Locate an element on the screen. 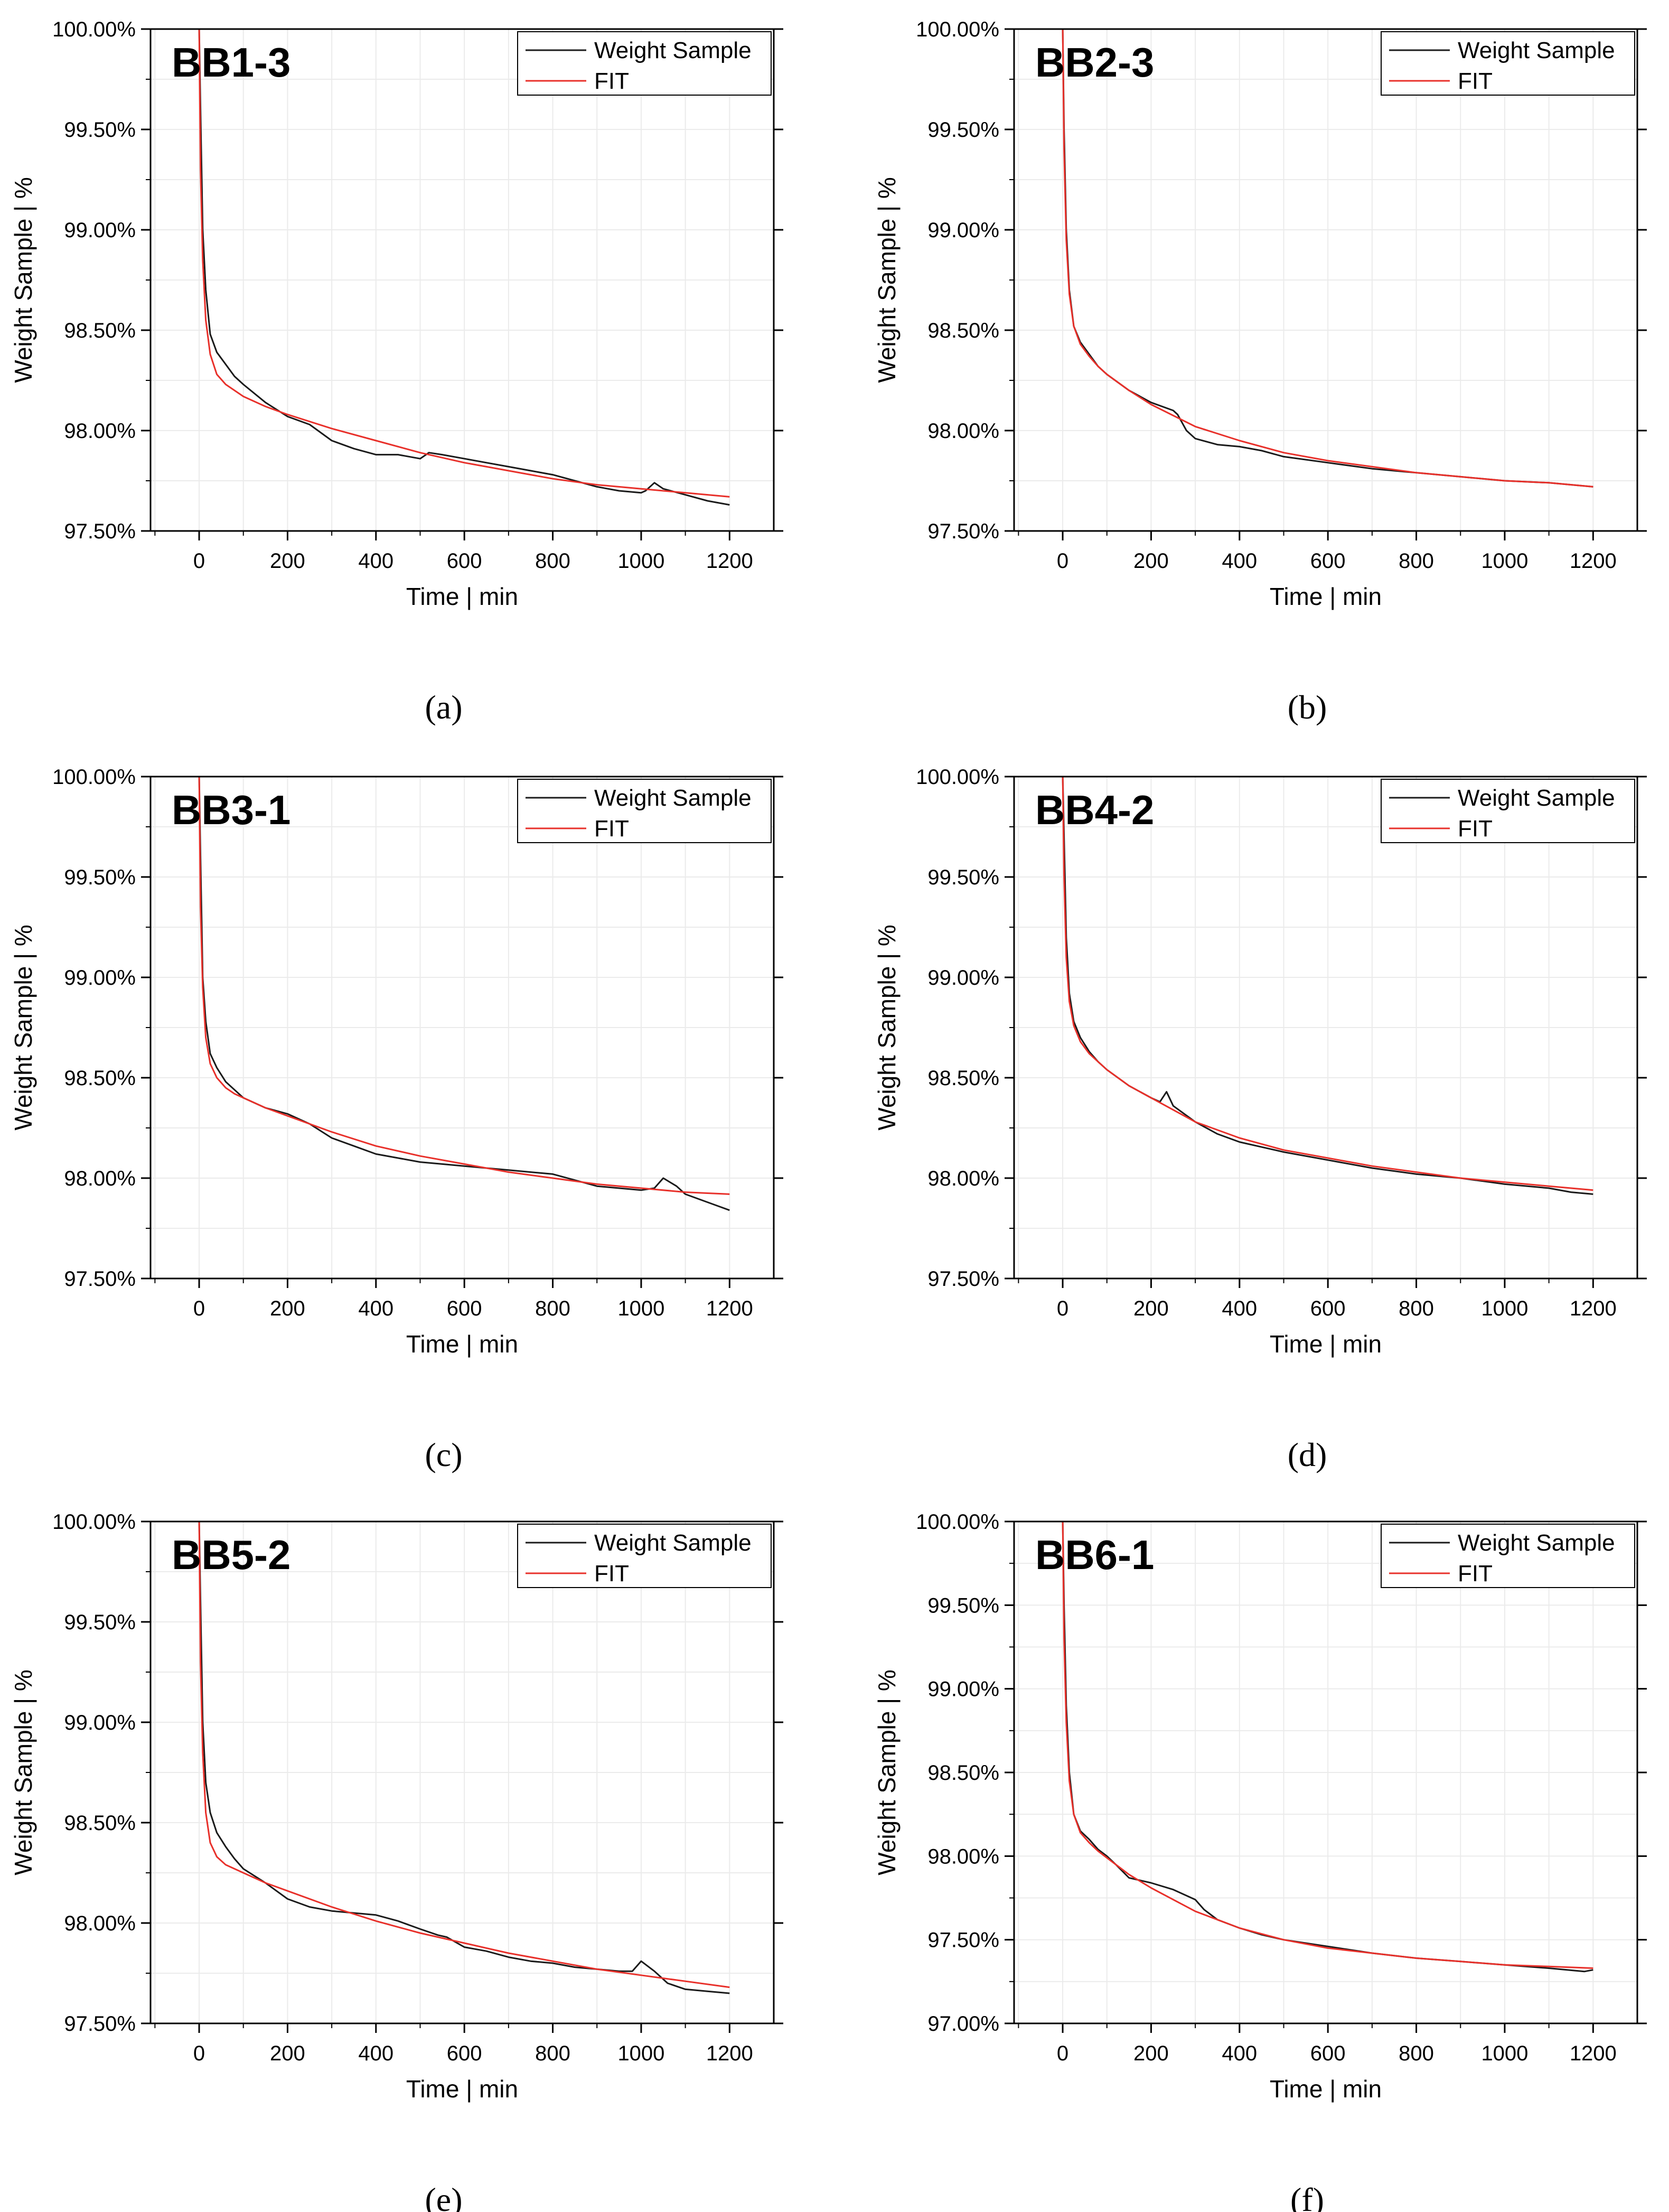 This screenshot has width=1669, height=2212. series-weight-sample-line is located at coordinates (464, 267).